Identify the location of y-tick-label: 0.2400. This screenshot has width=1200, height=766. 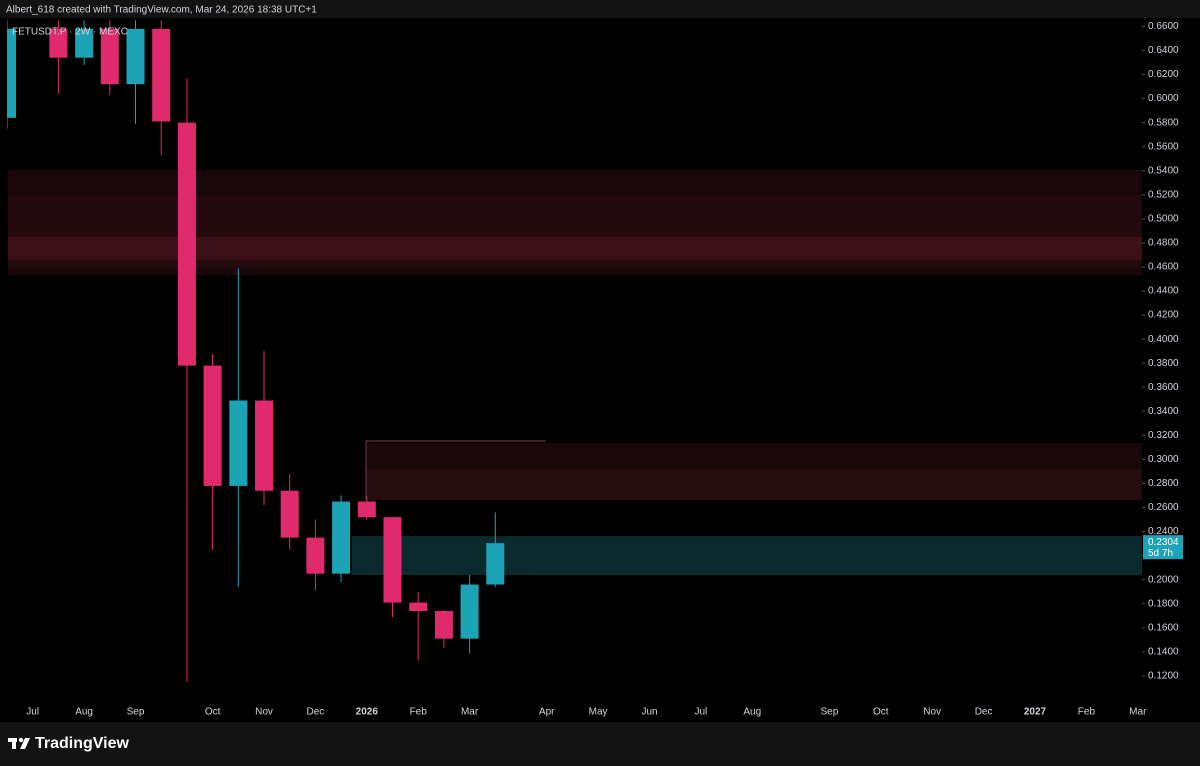
(1163, 531).